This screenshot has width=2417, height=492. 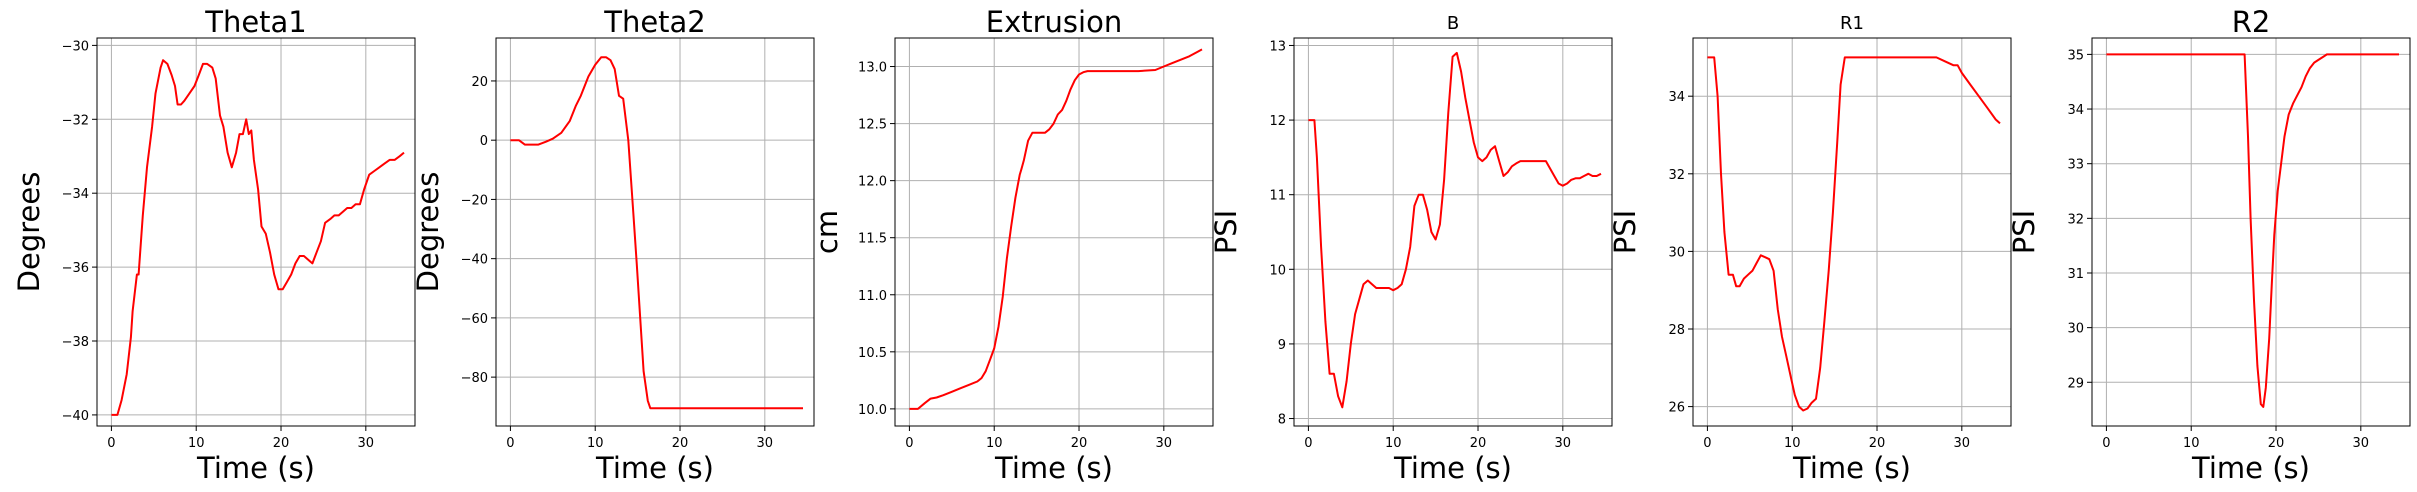 I want to click on y-tick-label: 0, so click(x=484, y=141).